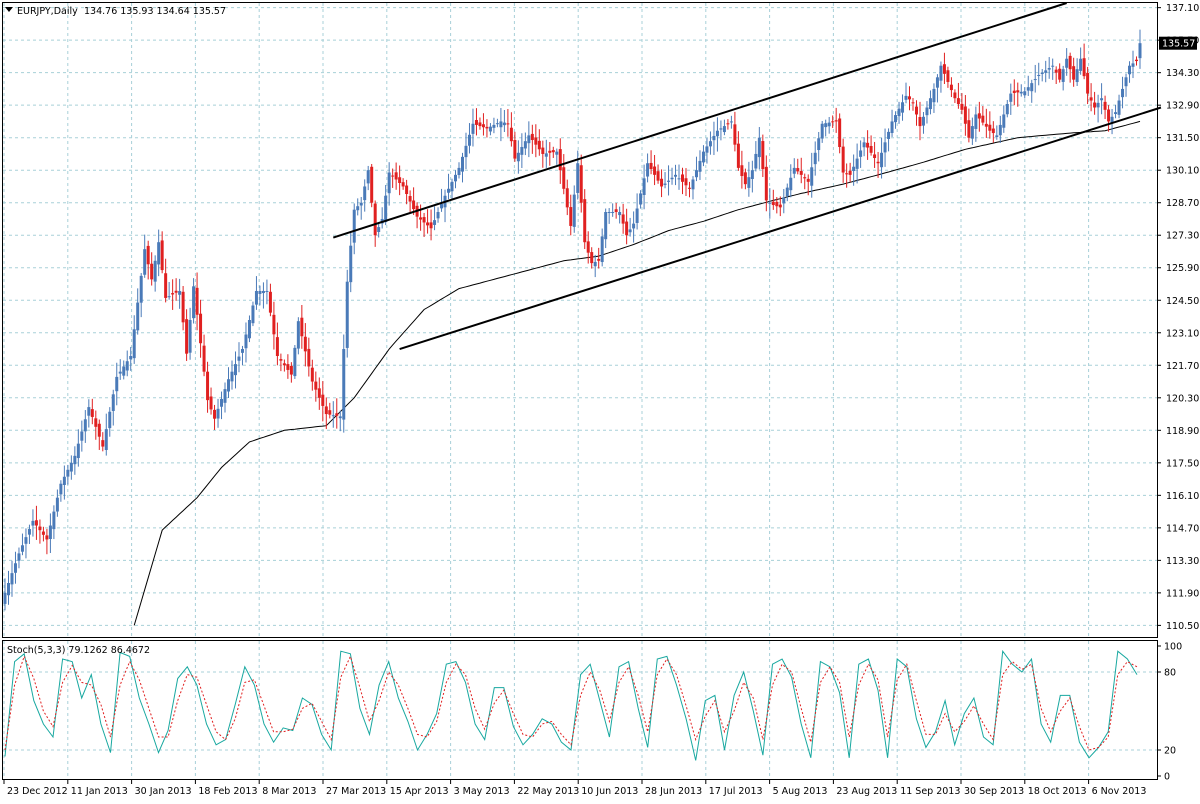  What do you see at coordinates (571, 705) in the screenshot?
I see `stochastic-lines` at bounding box center [571, 705].